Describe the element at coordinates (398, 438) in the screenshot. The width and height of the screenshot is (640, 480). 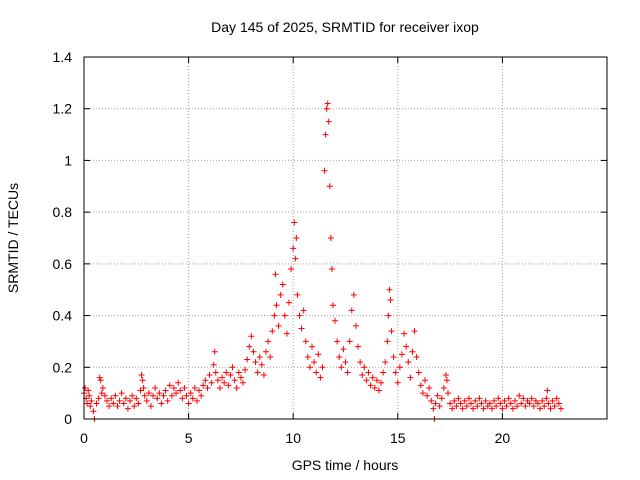
I see `x-tick-label: 15` at that location.